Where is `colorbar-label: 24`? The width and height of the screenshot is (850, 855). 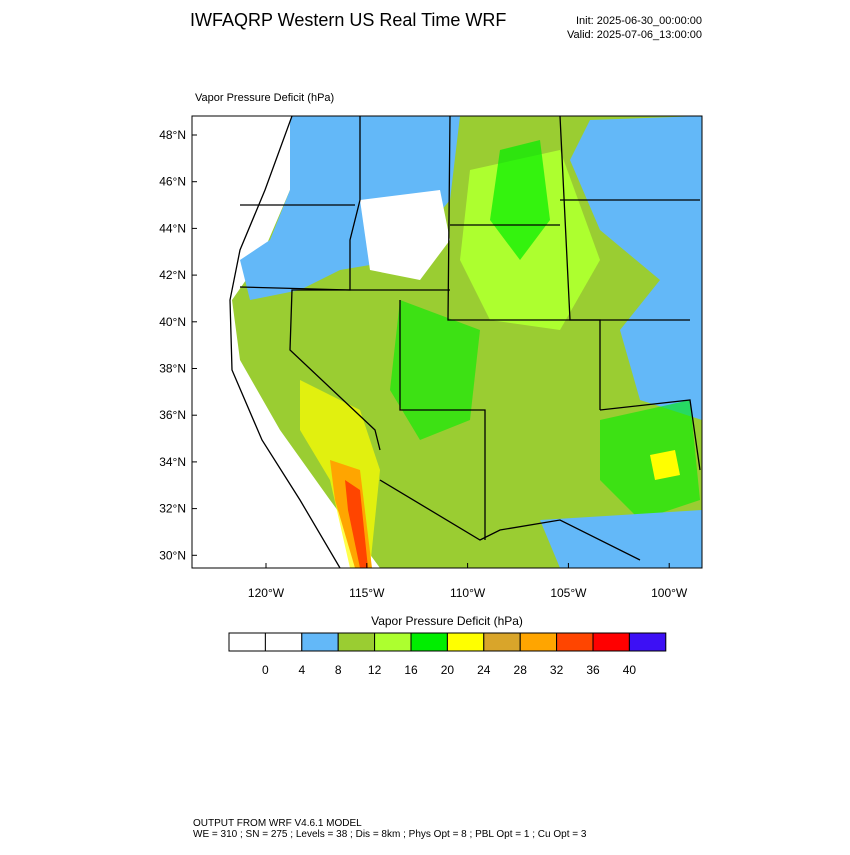
colorbar-label: 24 is located at coordinates (484, 670).